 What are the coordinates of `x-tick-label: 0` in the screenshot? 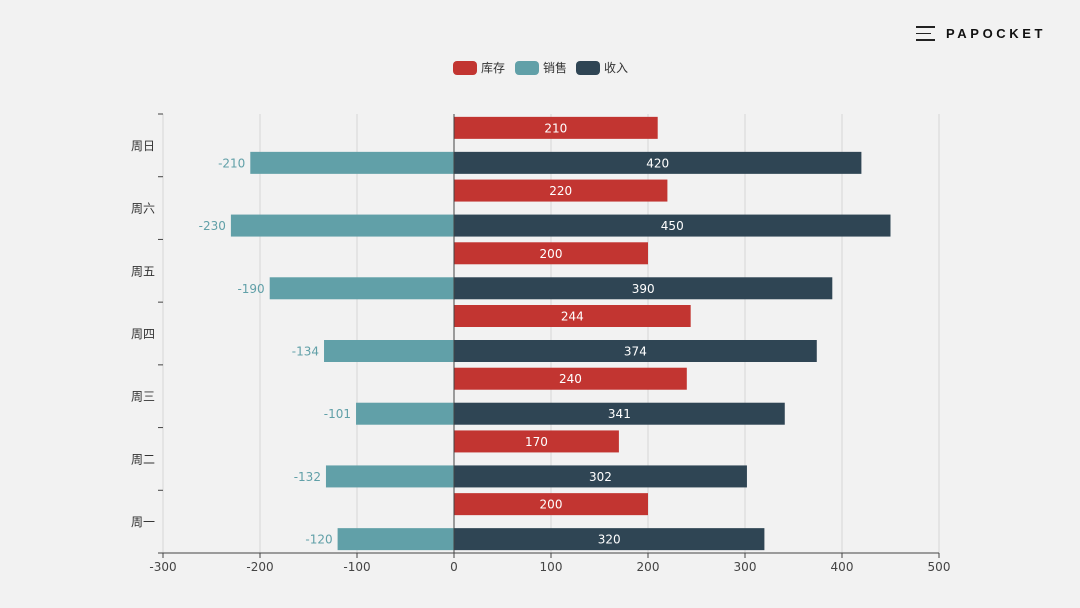 It's located at (454, 567).